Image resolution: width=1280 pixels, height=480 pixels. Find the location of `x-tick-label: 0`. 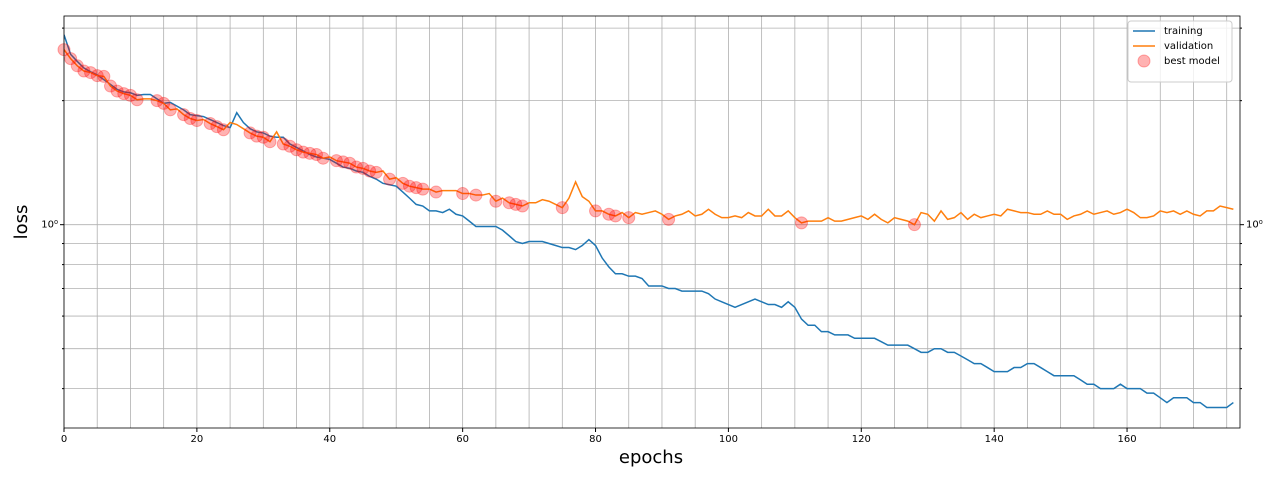

x-tick-label: 0 is located at coordinates (64, 439).